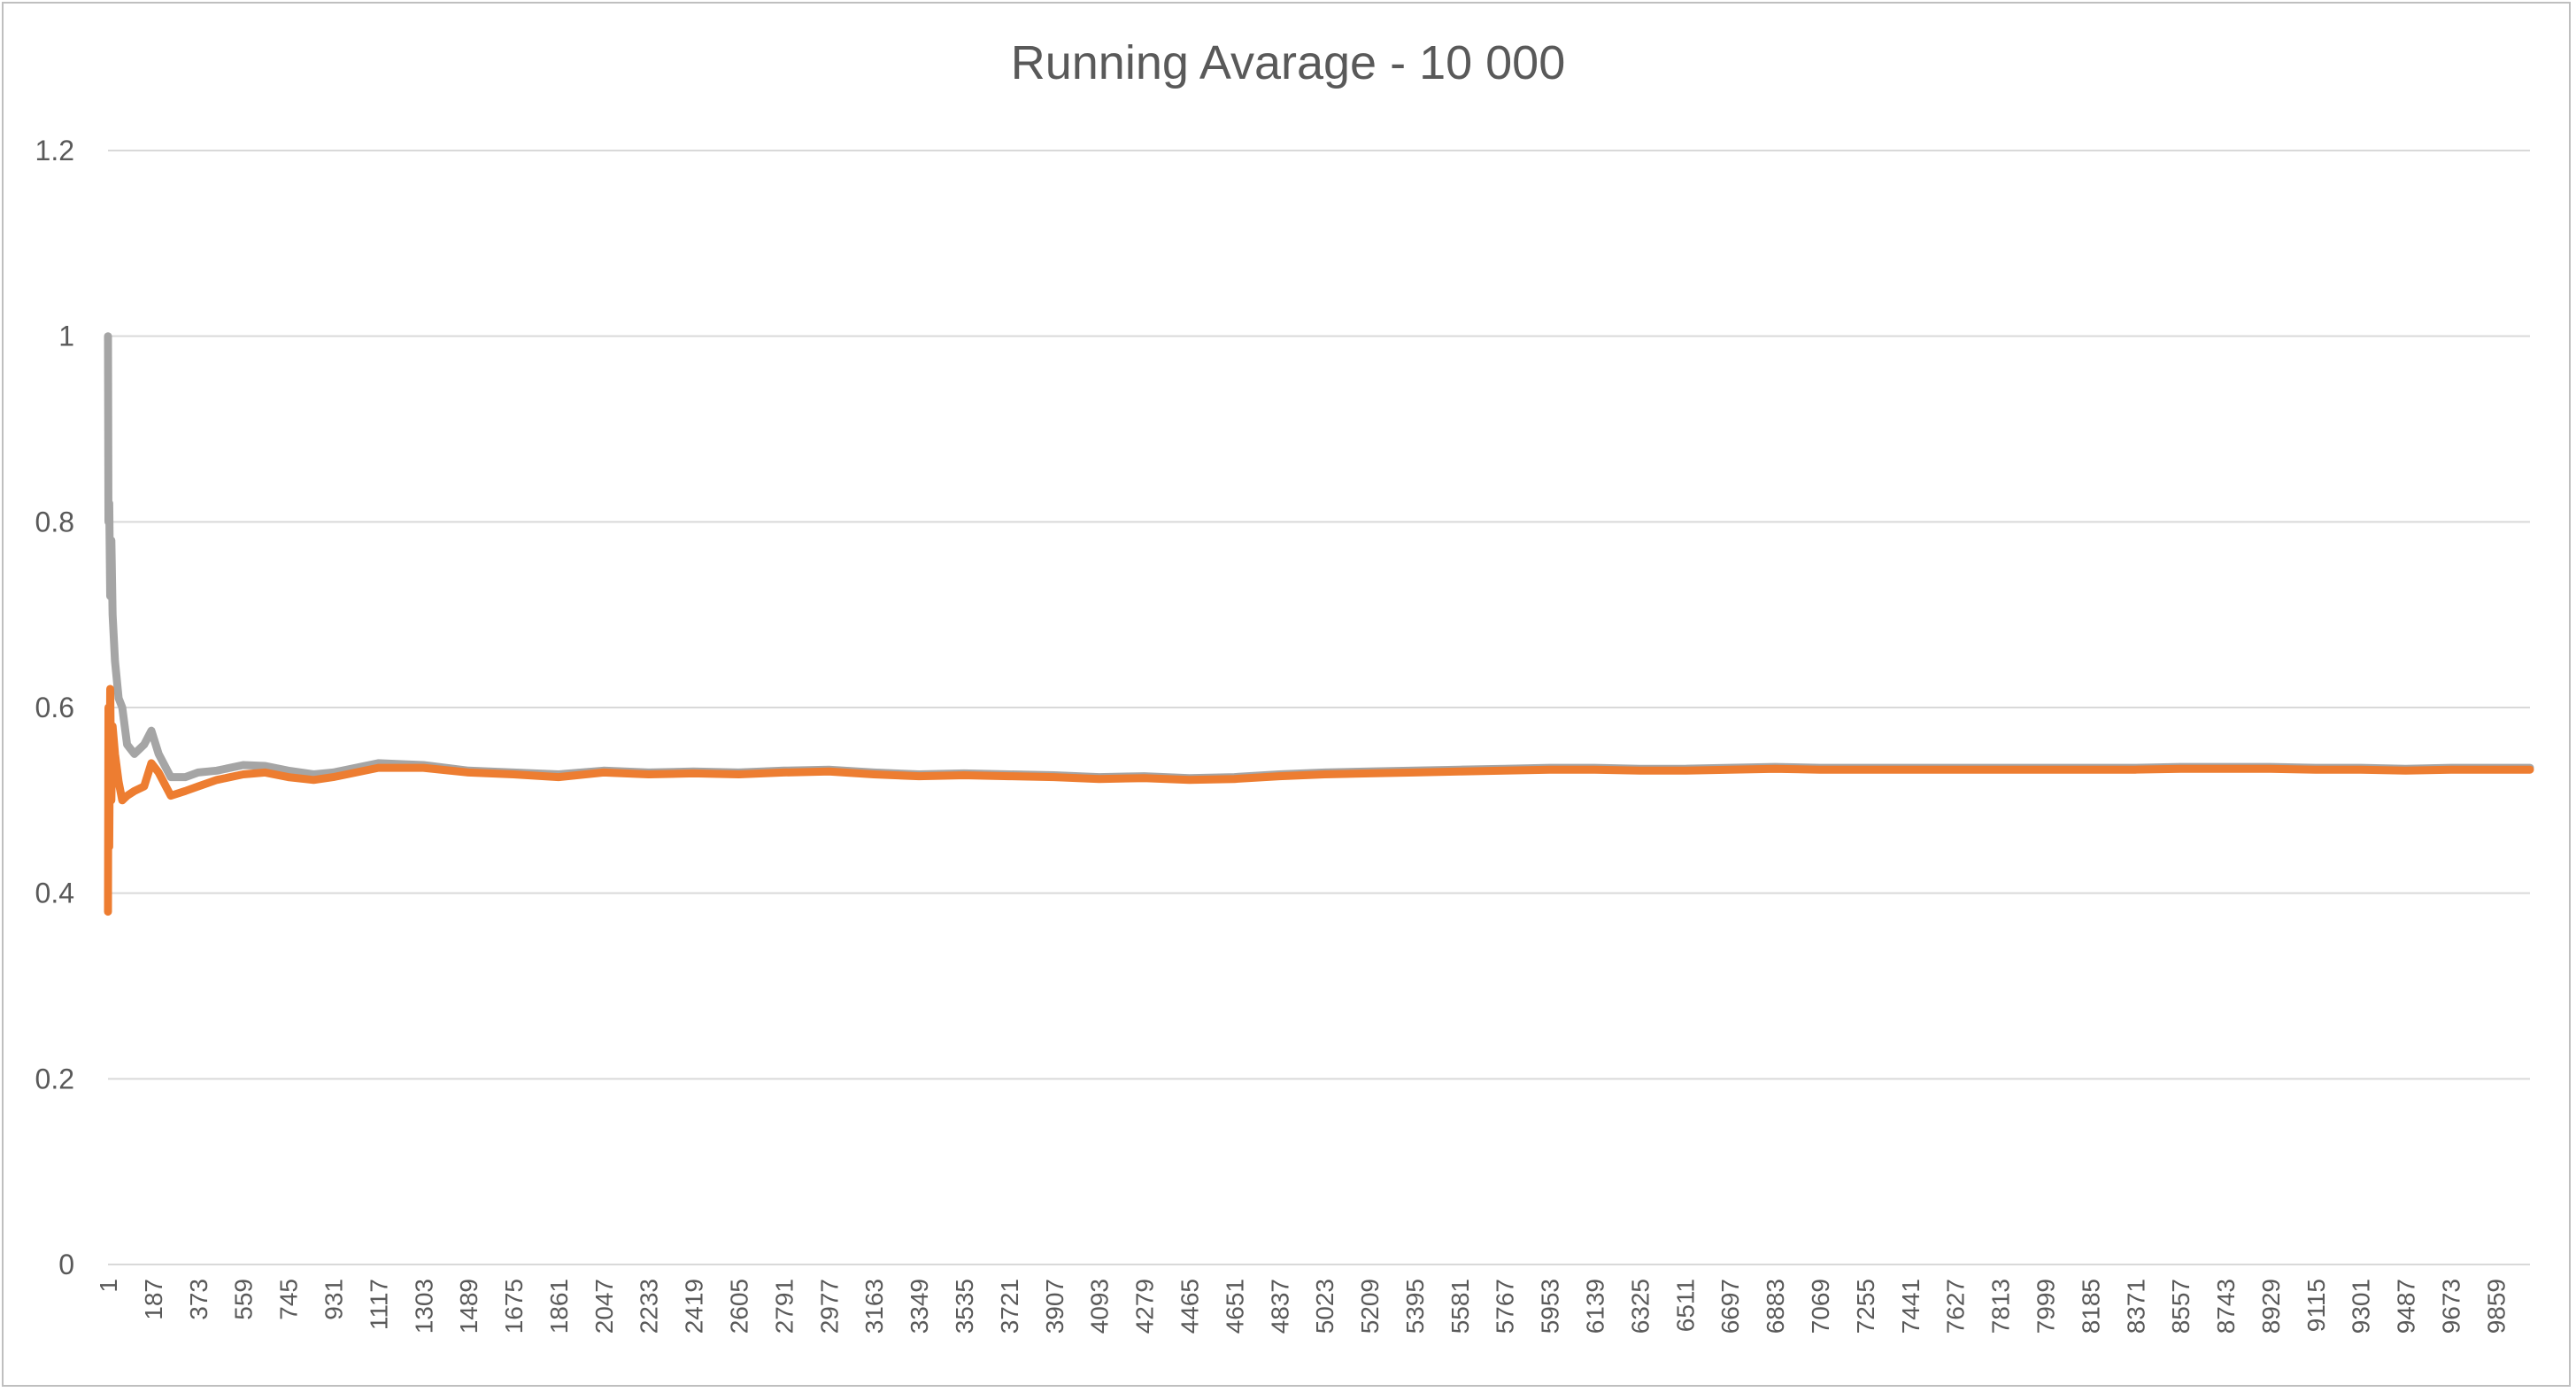 The height and width of the screenshot is (1392, 2576). Describe the element at coordinates (919, 1306) in the screenshot. I see `x-tick-label: 3349` at that location.